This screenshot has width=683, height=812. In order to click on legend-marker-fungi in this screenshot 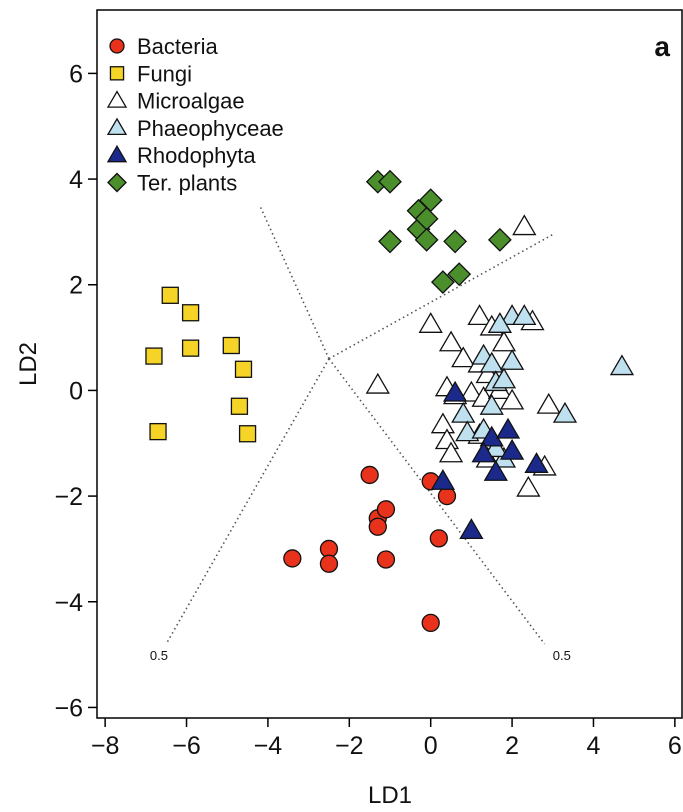, I will do `click(117, 73)`.